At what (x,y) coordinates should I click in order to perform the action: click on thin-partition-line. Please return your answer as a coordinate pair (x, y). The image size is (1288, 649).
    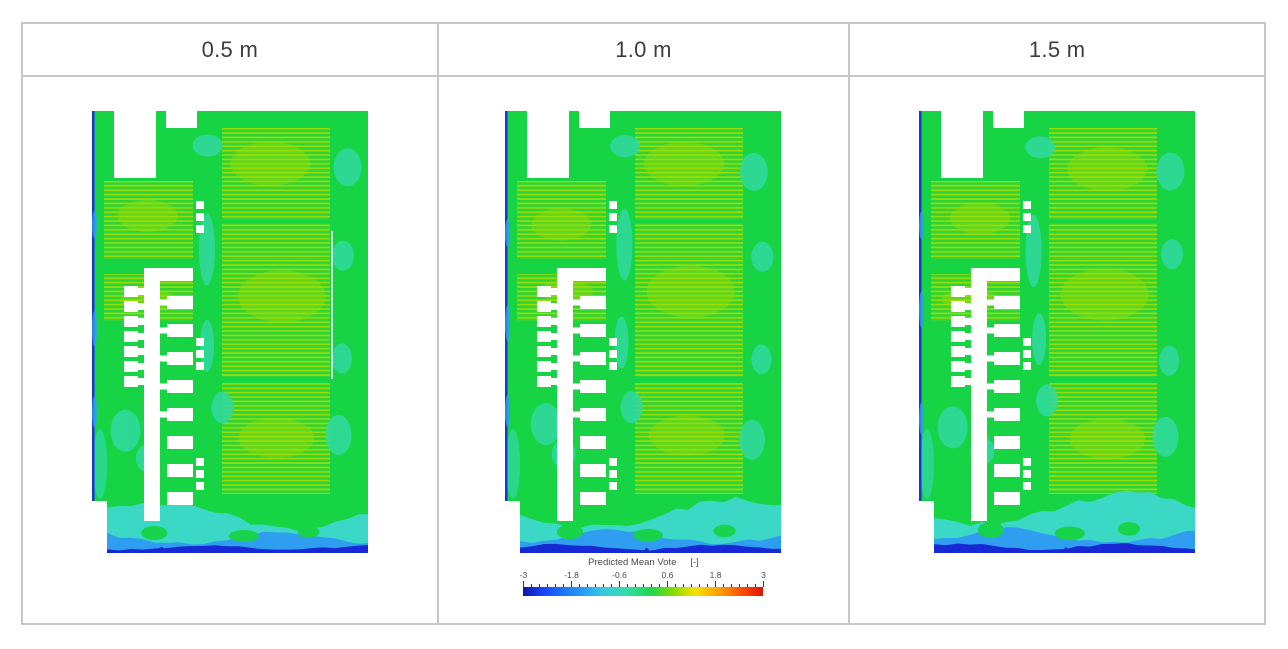
    Looking at the image, I should click on (331, 305).